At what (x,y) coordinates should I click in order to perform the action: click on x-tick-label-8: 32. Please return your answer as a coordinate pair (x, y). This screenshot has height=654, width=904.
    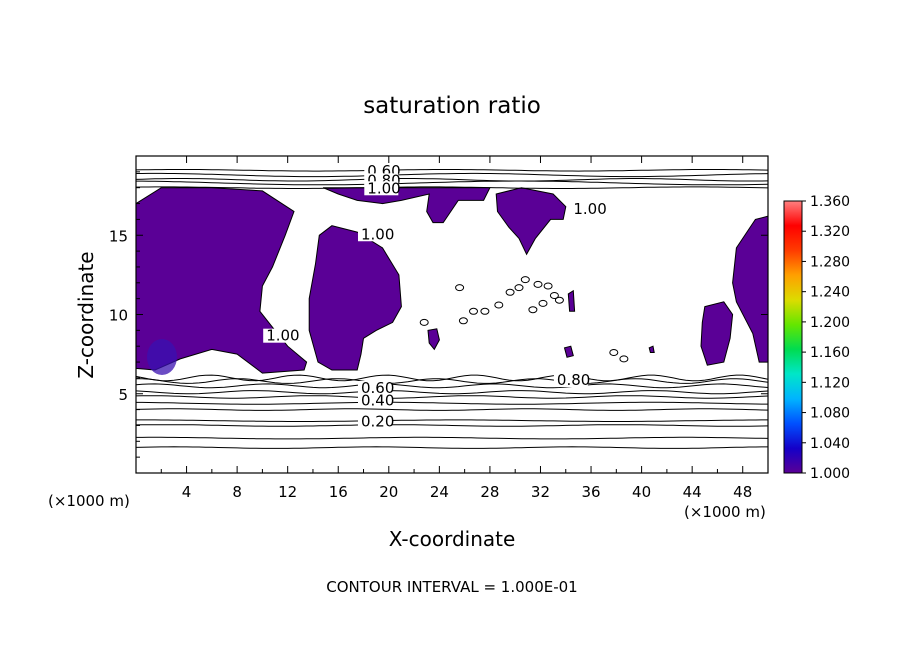
    Looking at the image, I should click on (540, 492).